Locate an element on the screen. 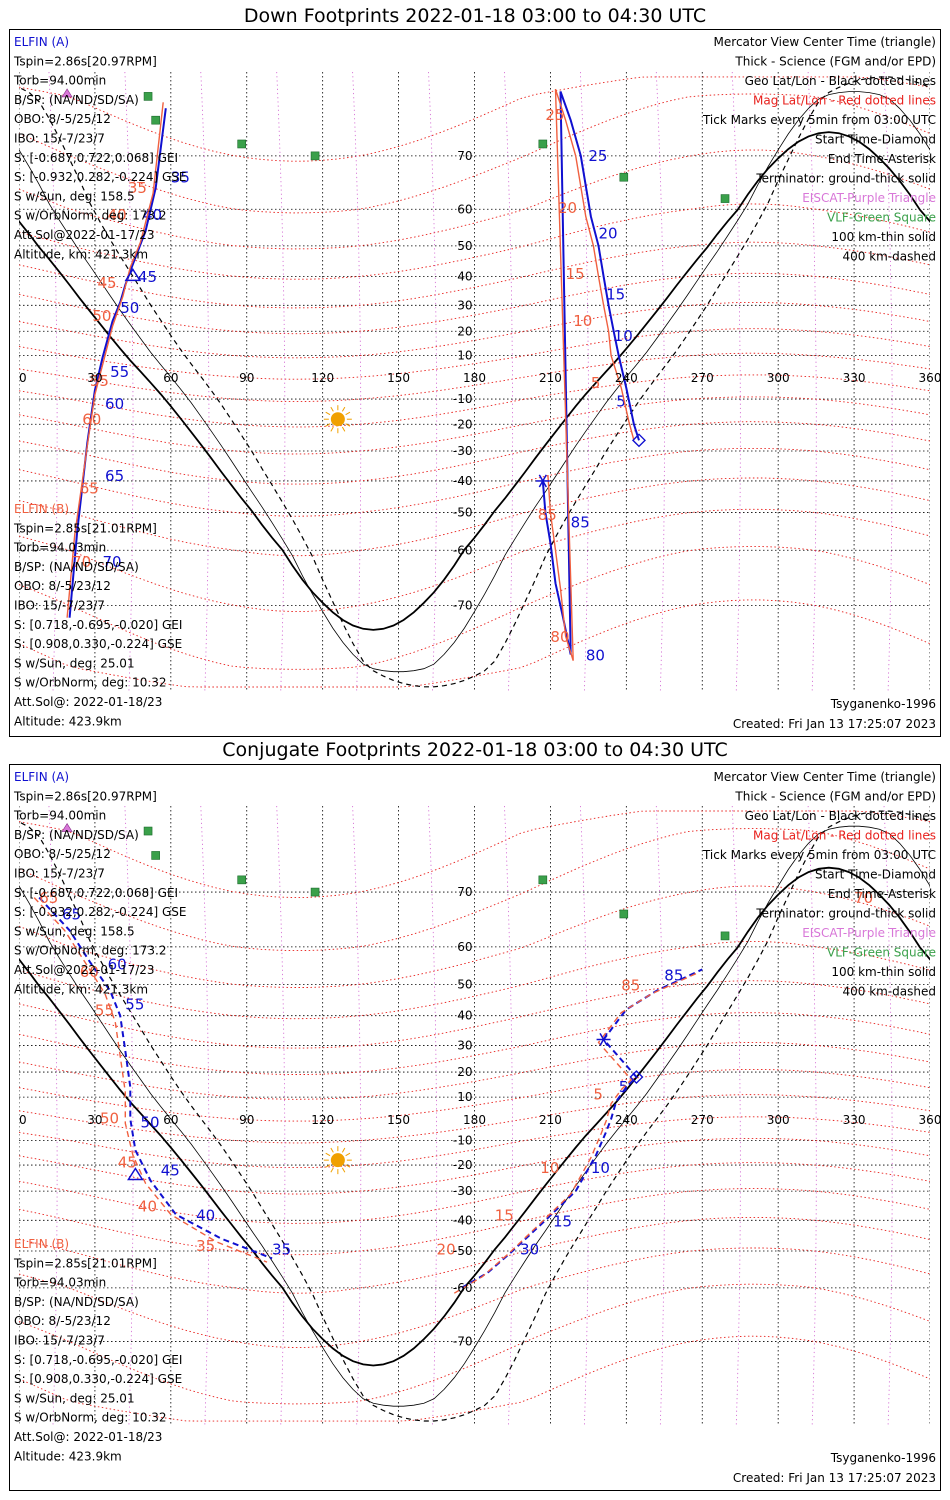 The image size is (950, 1500). elfin-a-header: ELFIN (A) is located at coordinates (41, 777).